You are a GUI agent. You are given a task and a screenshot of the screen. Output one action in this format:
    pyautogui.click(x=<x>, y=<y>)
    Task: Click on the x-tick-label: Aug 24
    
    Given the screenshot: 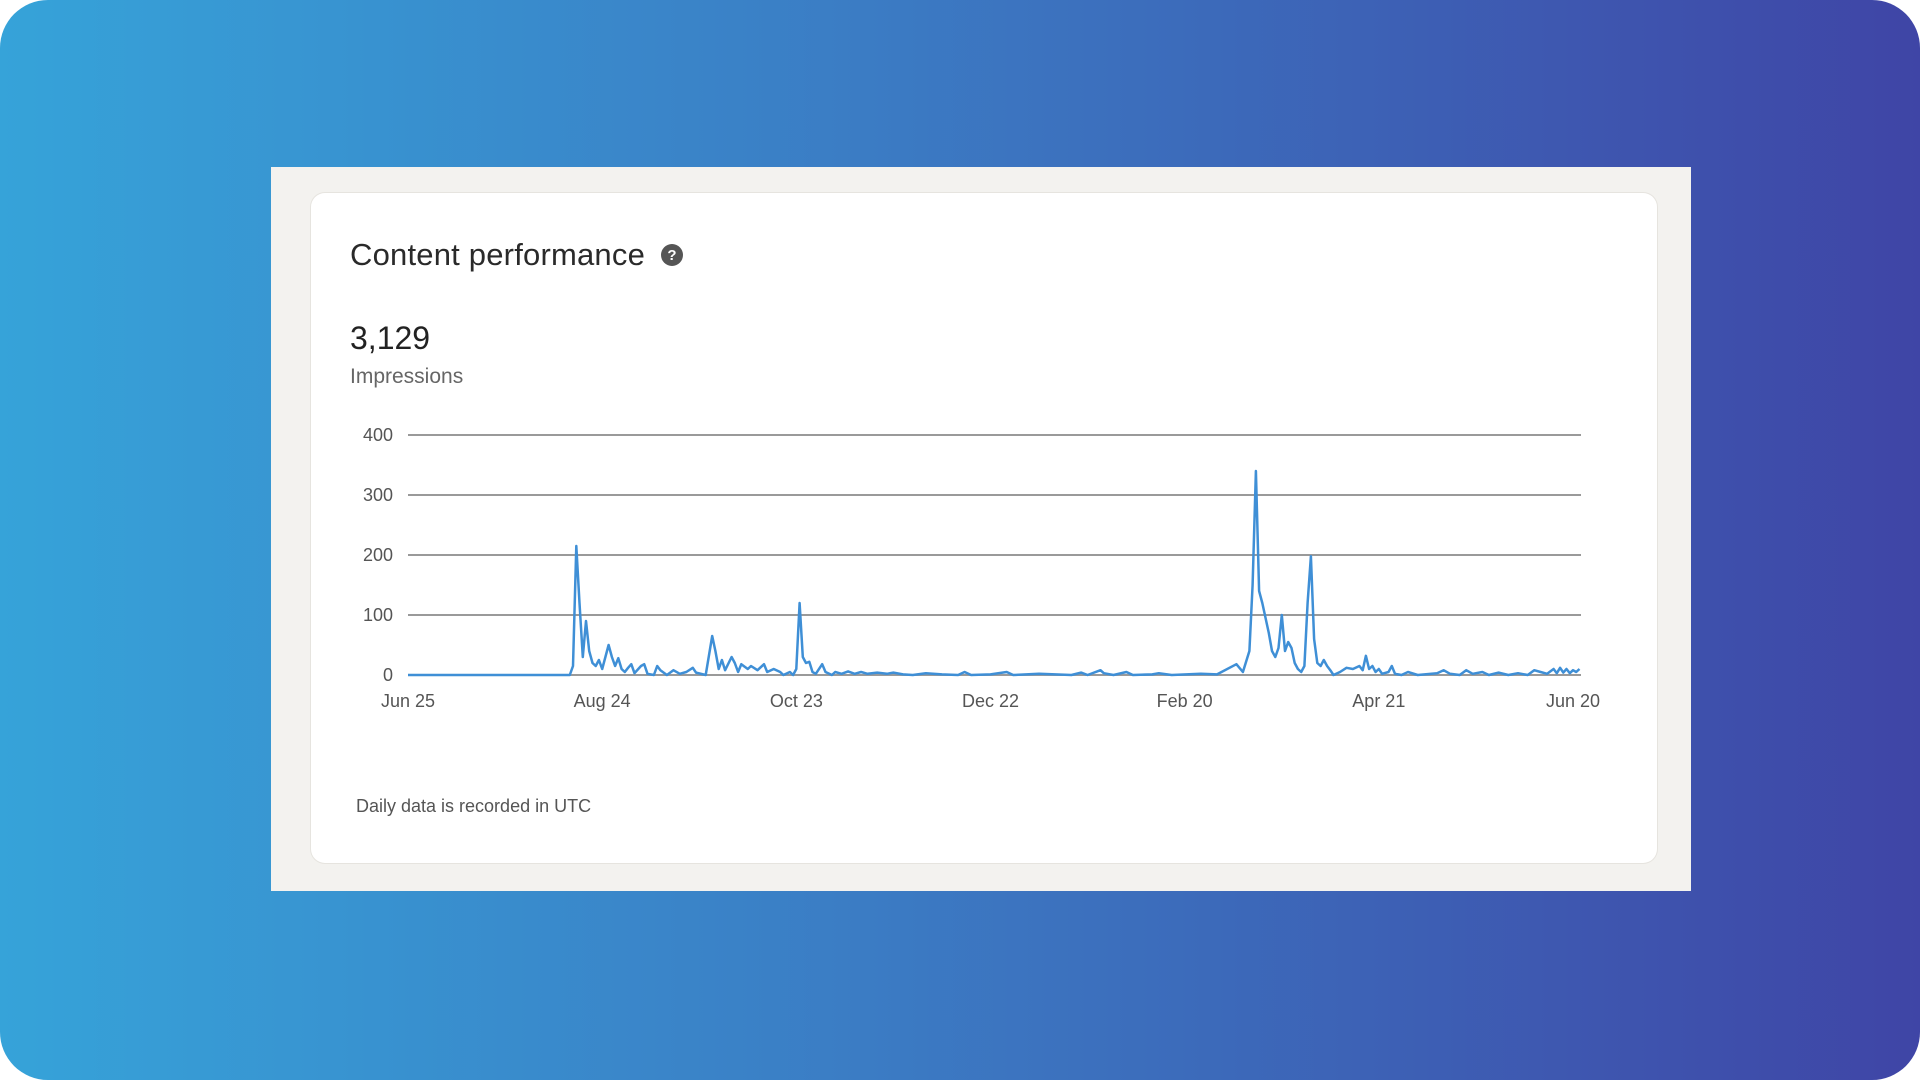 What is the action you would take?
    pyautogui.click(x=602, y=701)
    